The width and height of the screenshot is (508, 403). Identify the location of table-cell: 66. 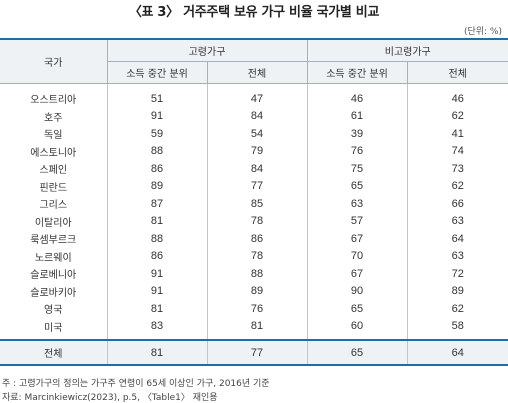
(457, 203).